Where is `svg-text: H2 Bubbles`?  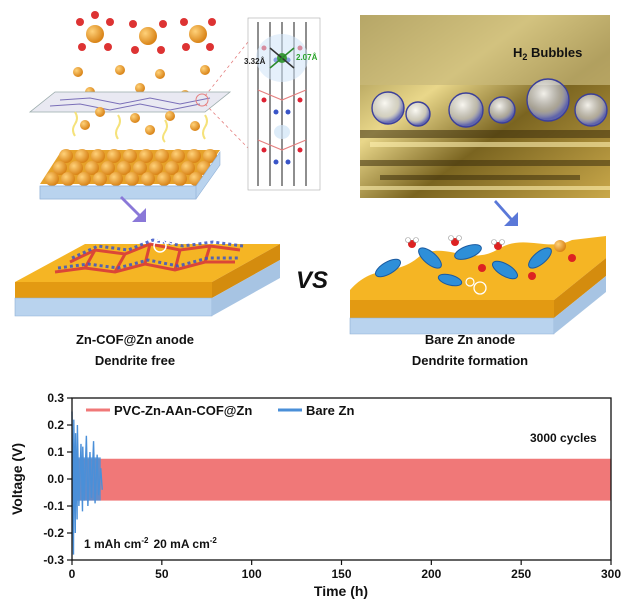 svg-text: H2 Bubbles is located at coordinates (547, 53).